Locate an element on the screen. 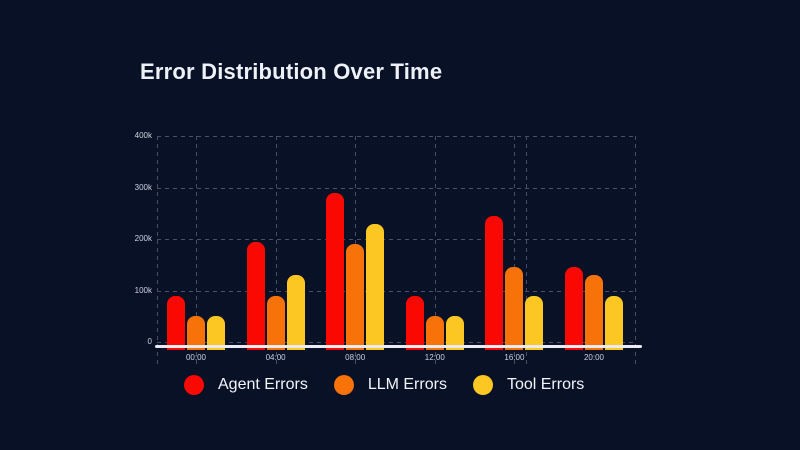  legend-item-llm-errors: LLM Errors is located at coordinates (390, 385).